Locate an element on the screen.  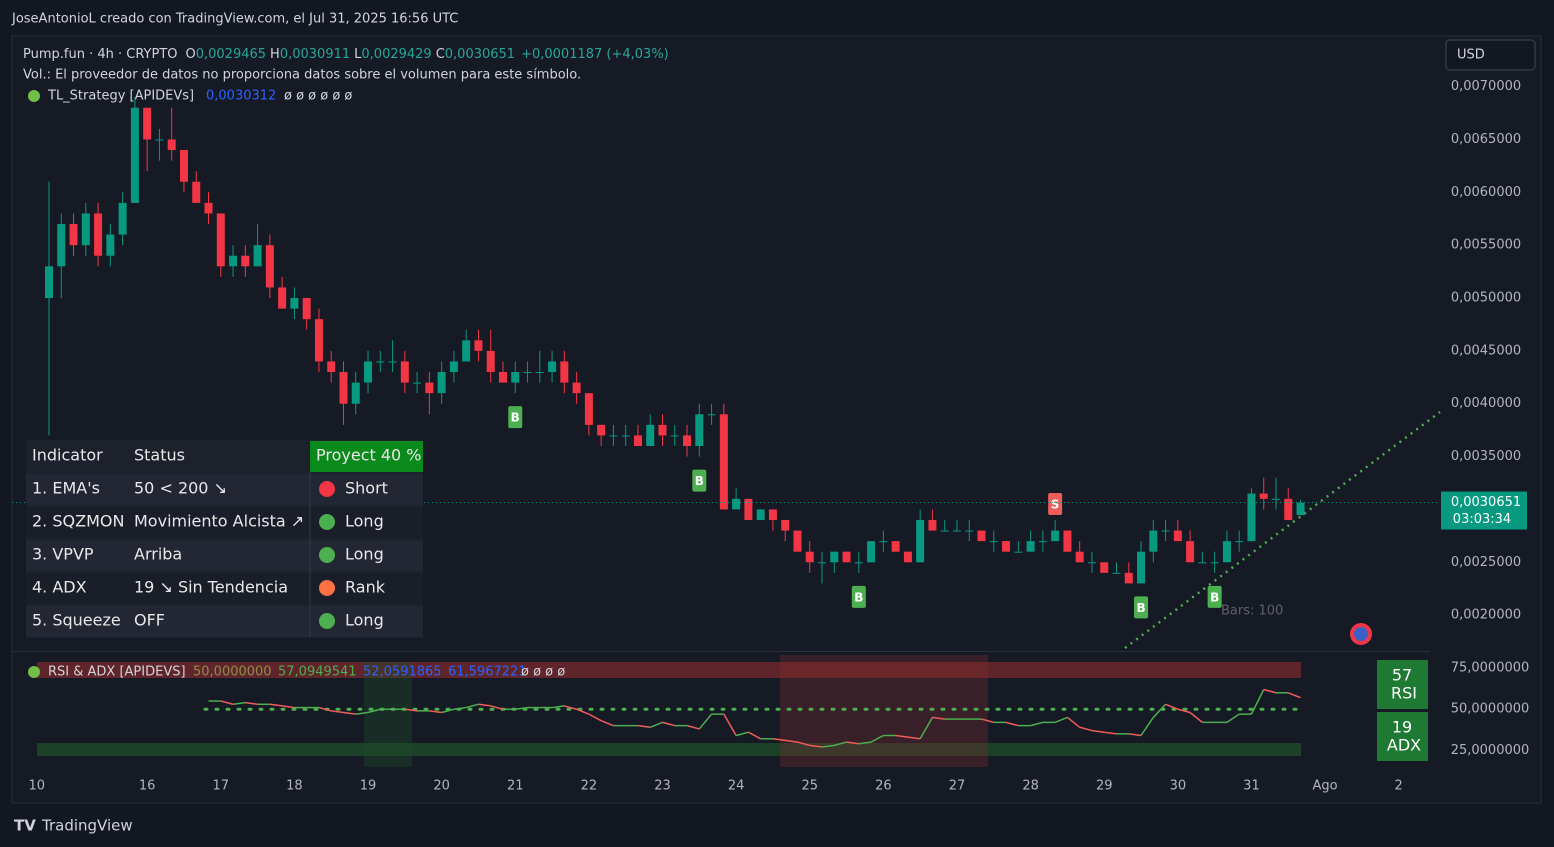
x-tick-label: 20 is located at coordinates (441, 786).